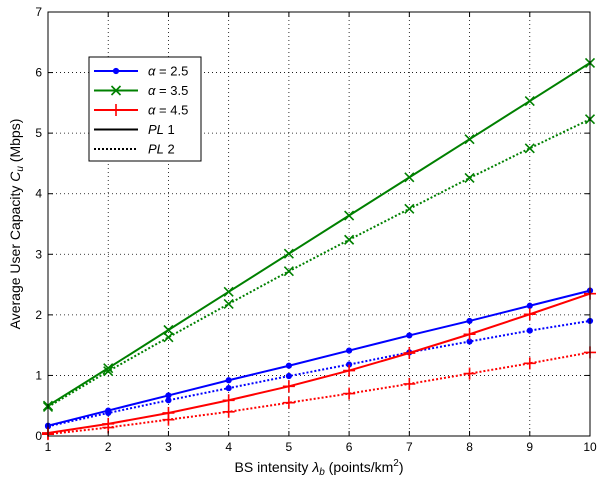 This screenshot has height=489, width=597. What do you see at coordinates (108, 447) in the screenshot?
I see `x-tick-label: 2` at bounding box center [108, 447].